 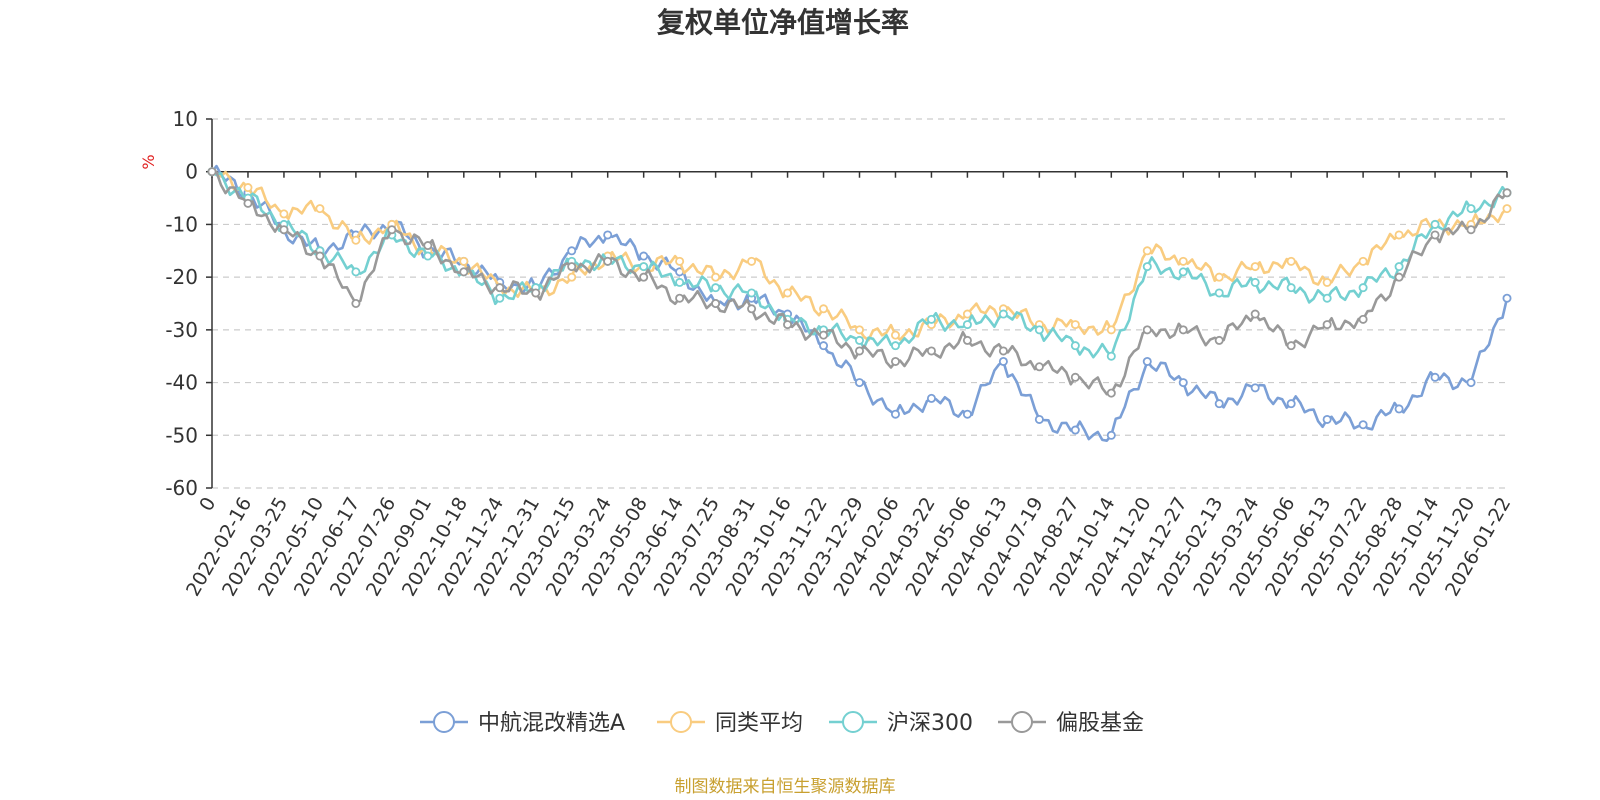 I want to click on chart-title: 复权单位净值增长率, so click(x=783, y=22).